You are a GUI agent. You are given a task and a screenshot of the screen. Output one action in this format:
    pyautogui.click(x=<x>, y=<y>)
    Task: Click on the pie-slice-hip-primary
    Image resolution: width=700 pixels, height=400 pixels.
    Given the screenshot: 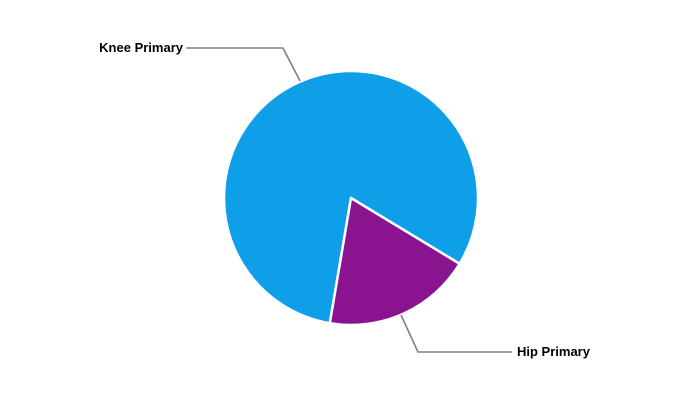 What is the action you would take?
    pyautogui.click(x=394, y=261)
    